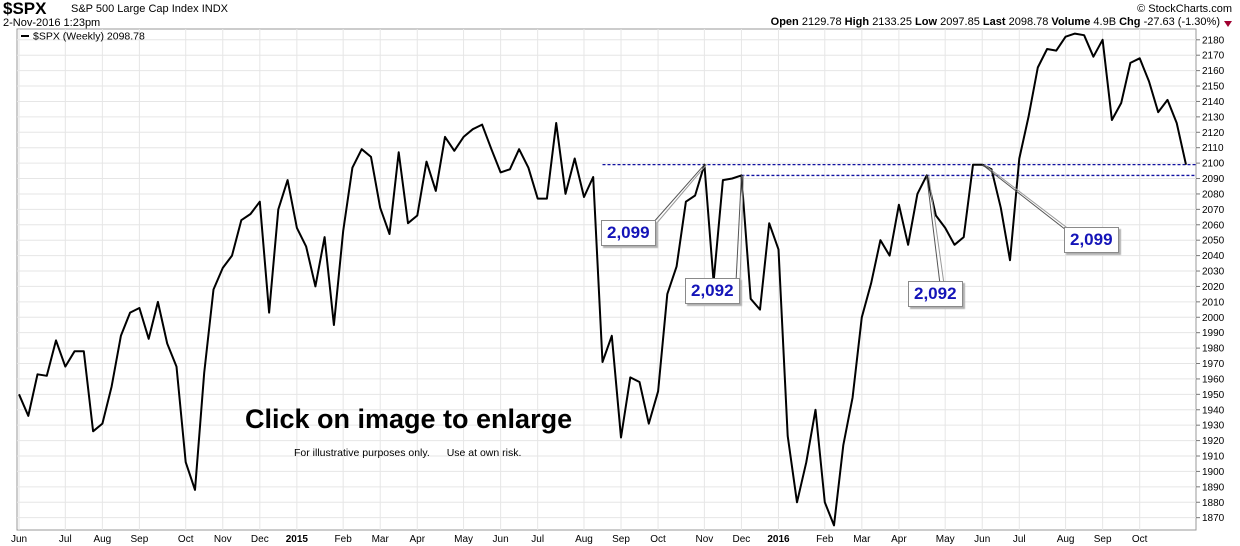 Image resolution: width=1240 pixels, height=546 pixels. I want to click on y-tick-label: 1880, so click(1213, 503).